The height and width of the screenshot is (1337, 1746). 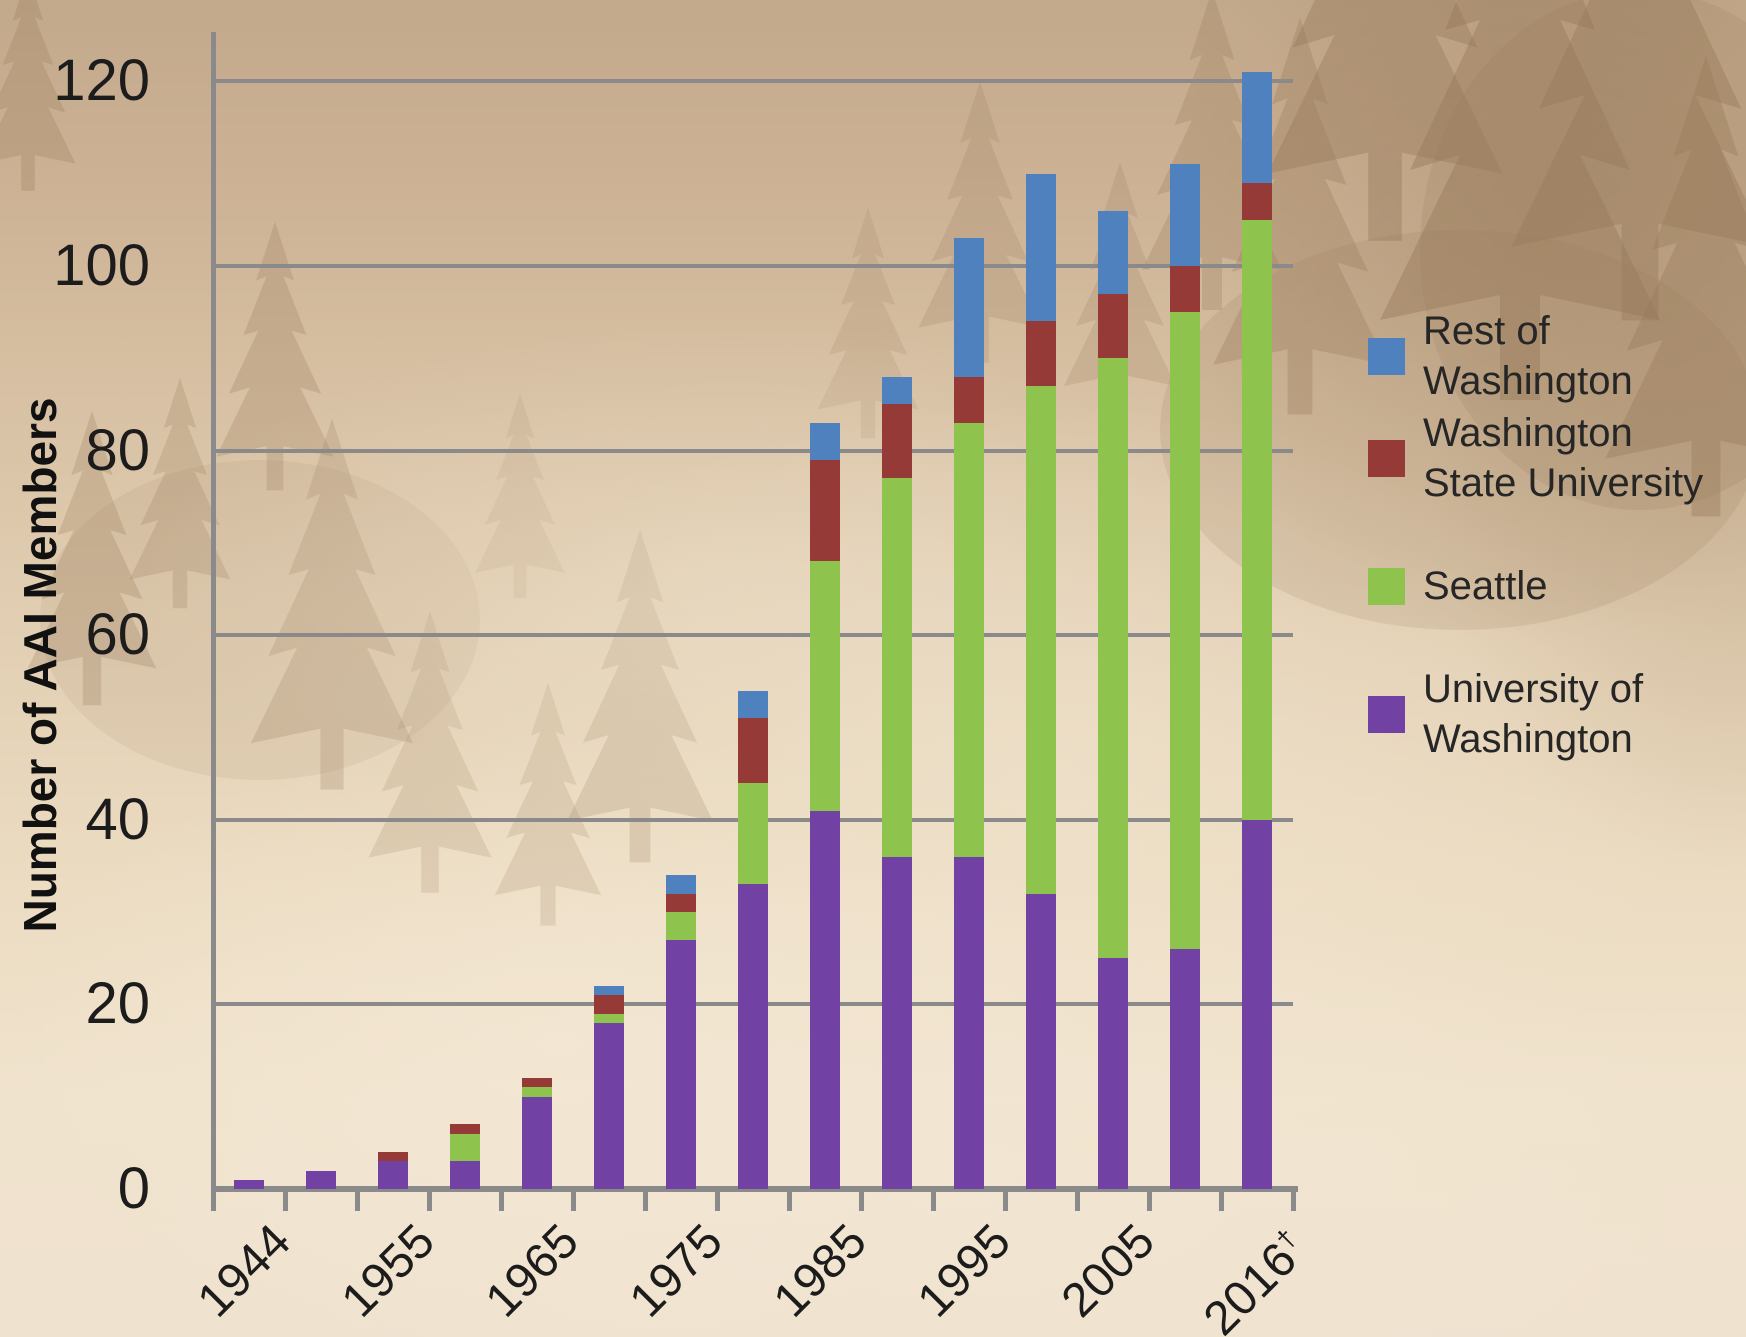 I want to click on bar-2005-washington-state-university, so click(x=1113, y=326).